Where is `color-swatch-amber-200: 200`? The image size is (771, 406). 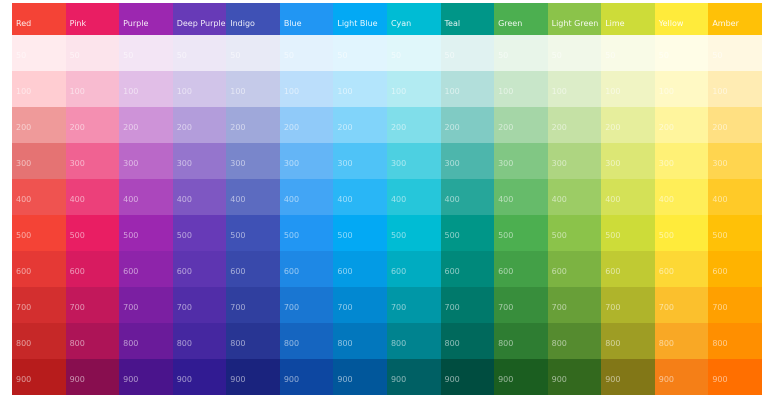 color-swatch-amber-200: 200 is located at coordinates (735, 125).